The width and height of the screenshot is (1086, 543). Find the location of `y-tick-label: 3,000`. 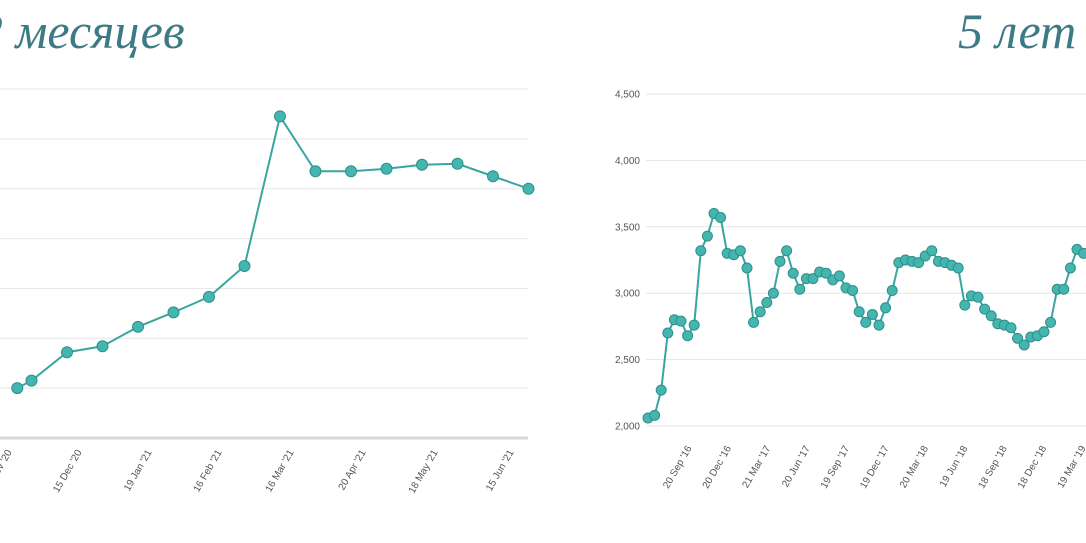

y-tick-label: 3,000 is located at coordinates (627, 294).